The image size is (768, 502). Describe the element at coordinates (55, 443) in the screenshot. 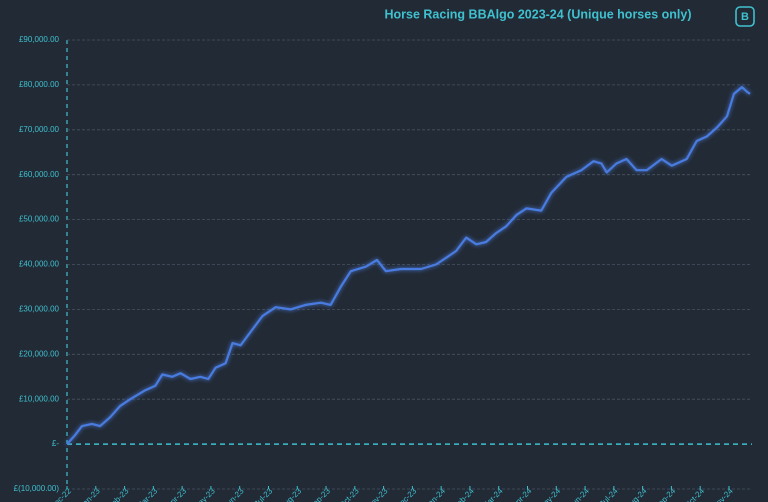

I see `y-tick-label: £-` at that location.